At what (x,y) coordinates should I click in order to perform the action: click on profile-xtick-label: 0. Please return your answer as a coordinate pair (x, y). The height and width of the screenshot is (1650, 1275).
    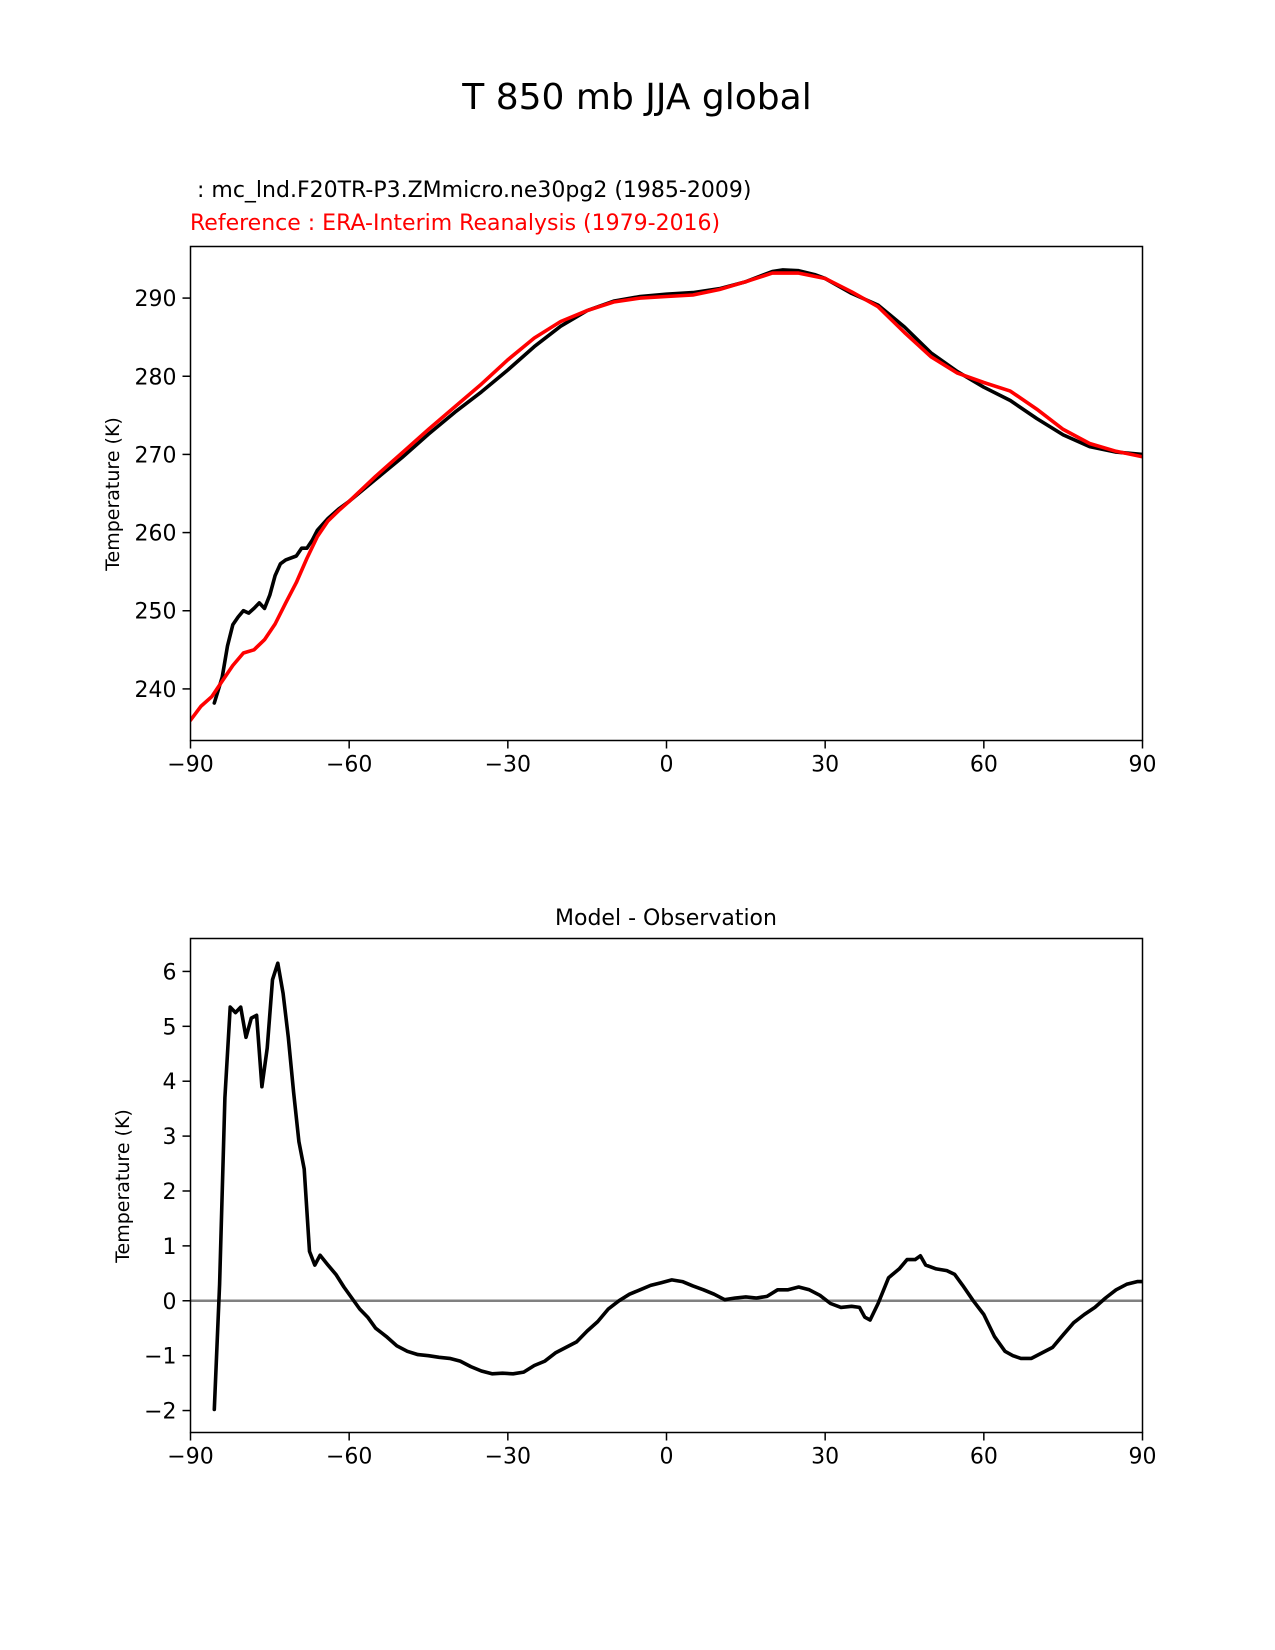
    Looking at the image, I should click on (667, 765).